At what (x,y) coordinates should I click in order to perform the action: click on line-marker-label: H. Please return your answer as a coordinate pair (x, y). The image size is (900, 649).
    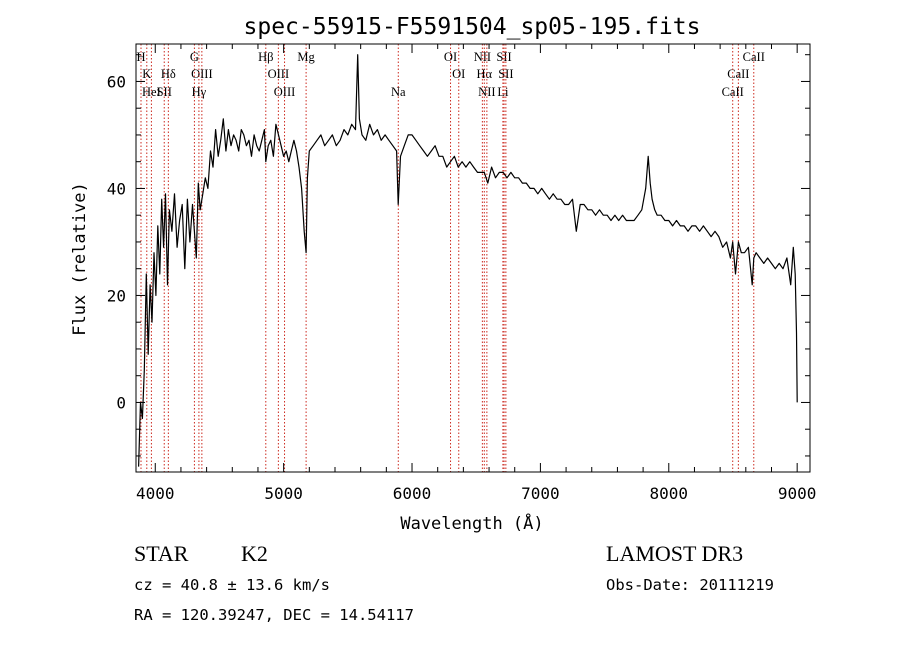
    Looking at the image, I should click on (140, 57).